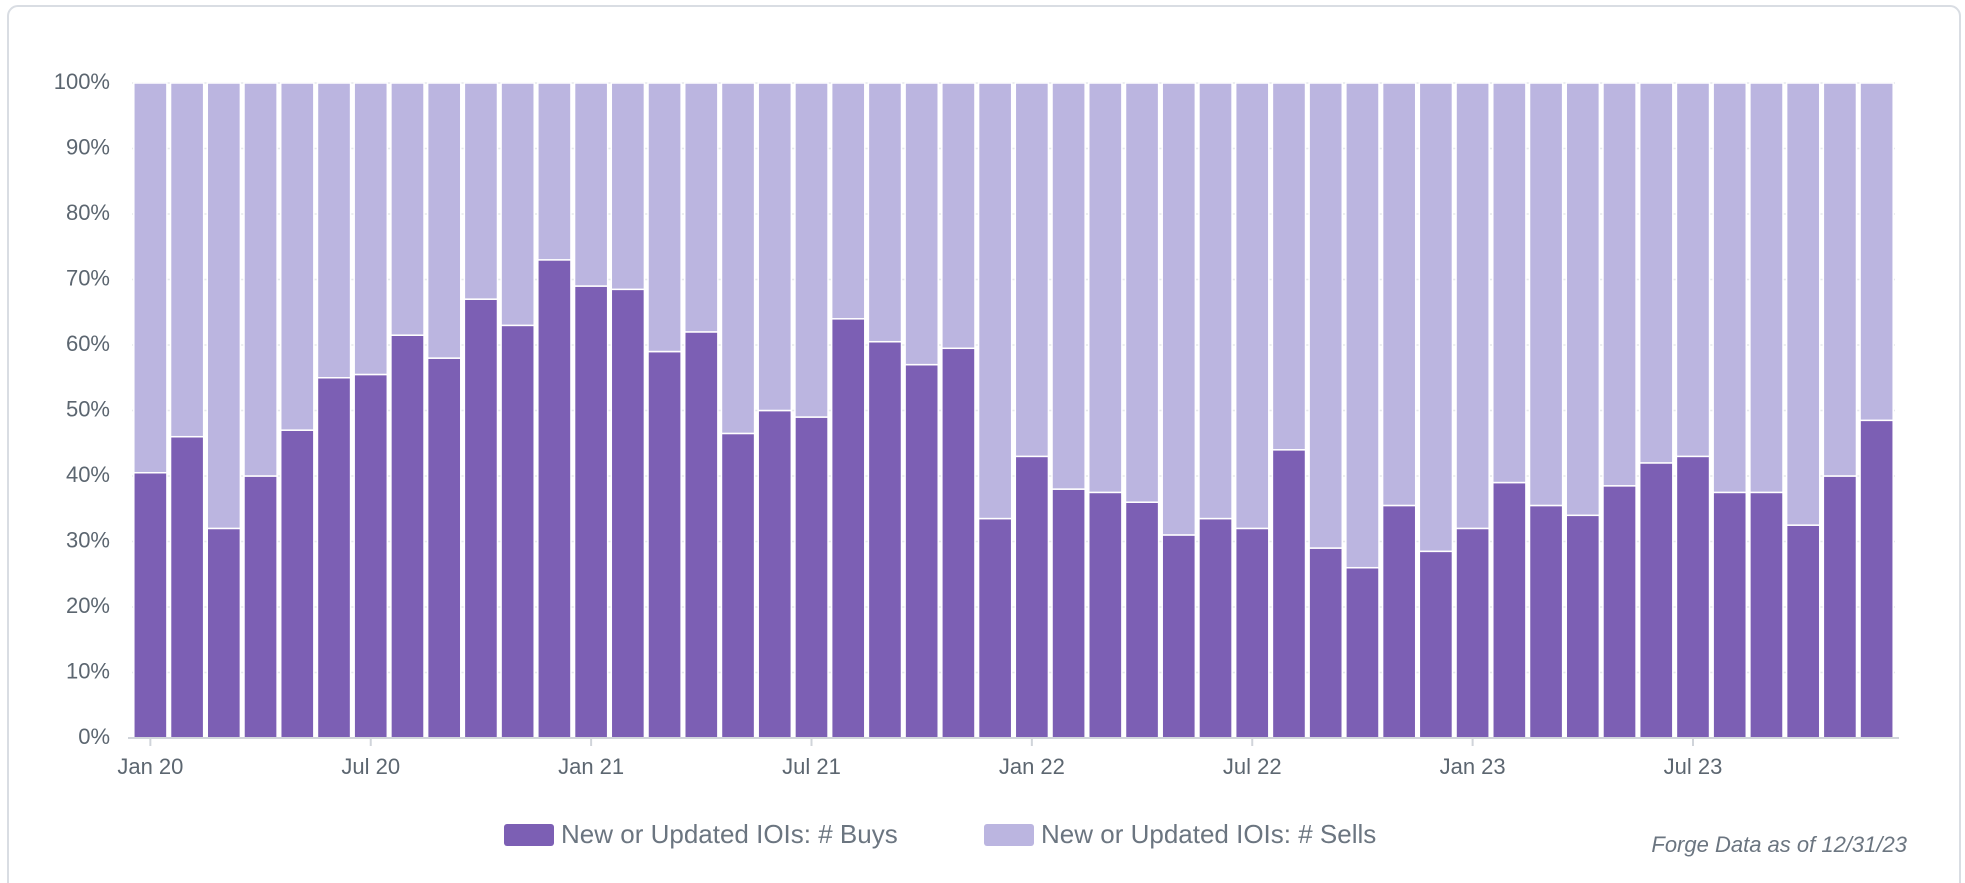 Image resolution: width=1965 pixels, height=883 pixels. I want to click on note: Forge Data as of 12/31/23, so click(1779, 844).